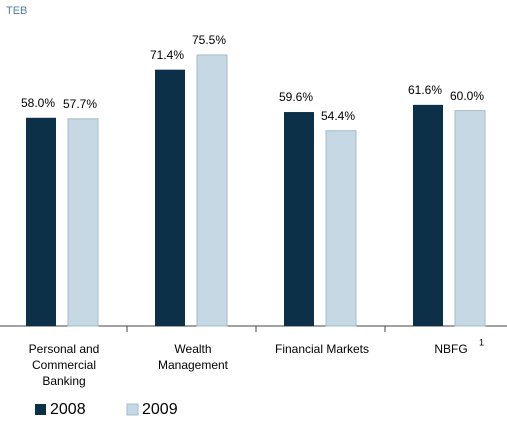 The image size is (507, 423). What do you see at coordinates (425, 90) in the screenshot?
I see `value-label: 61.6%` at bounding box center [425, 90].